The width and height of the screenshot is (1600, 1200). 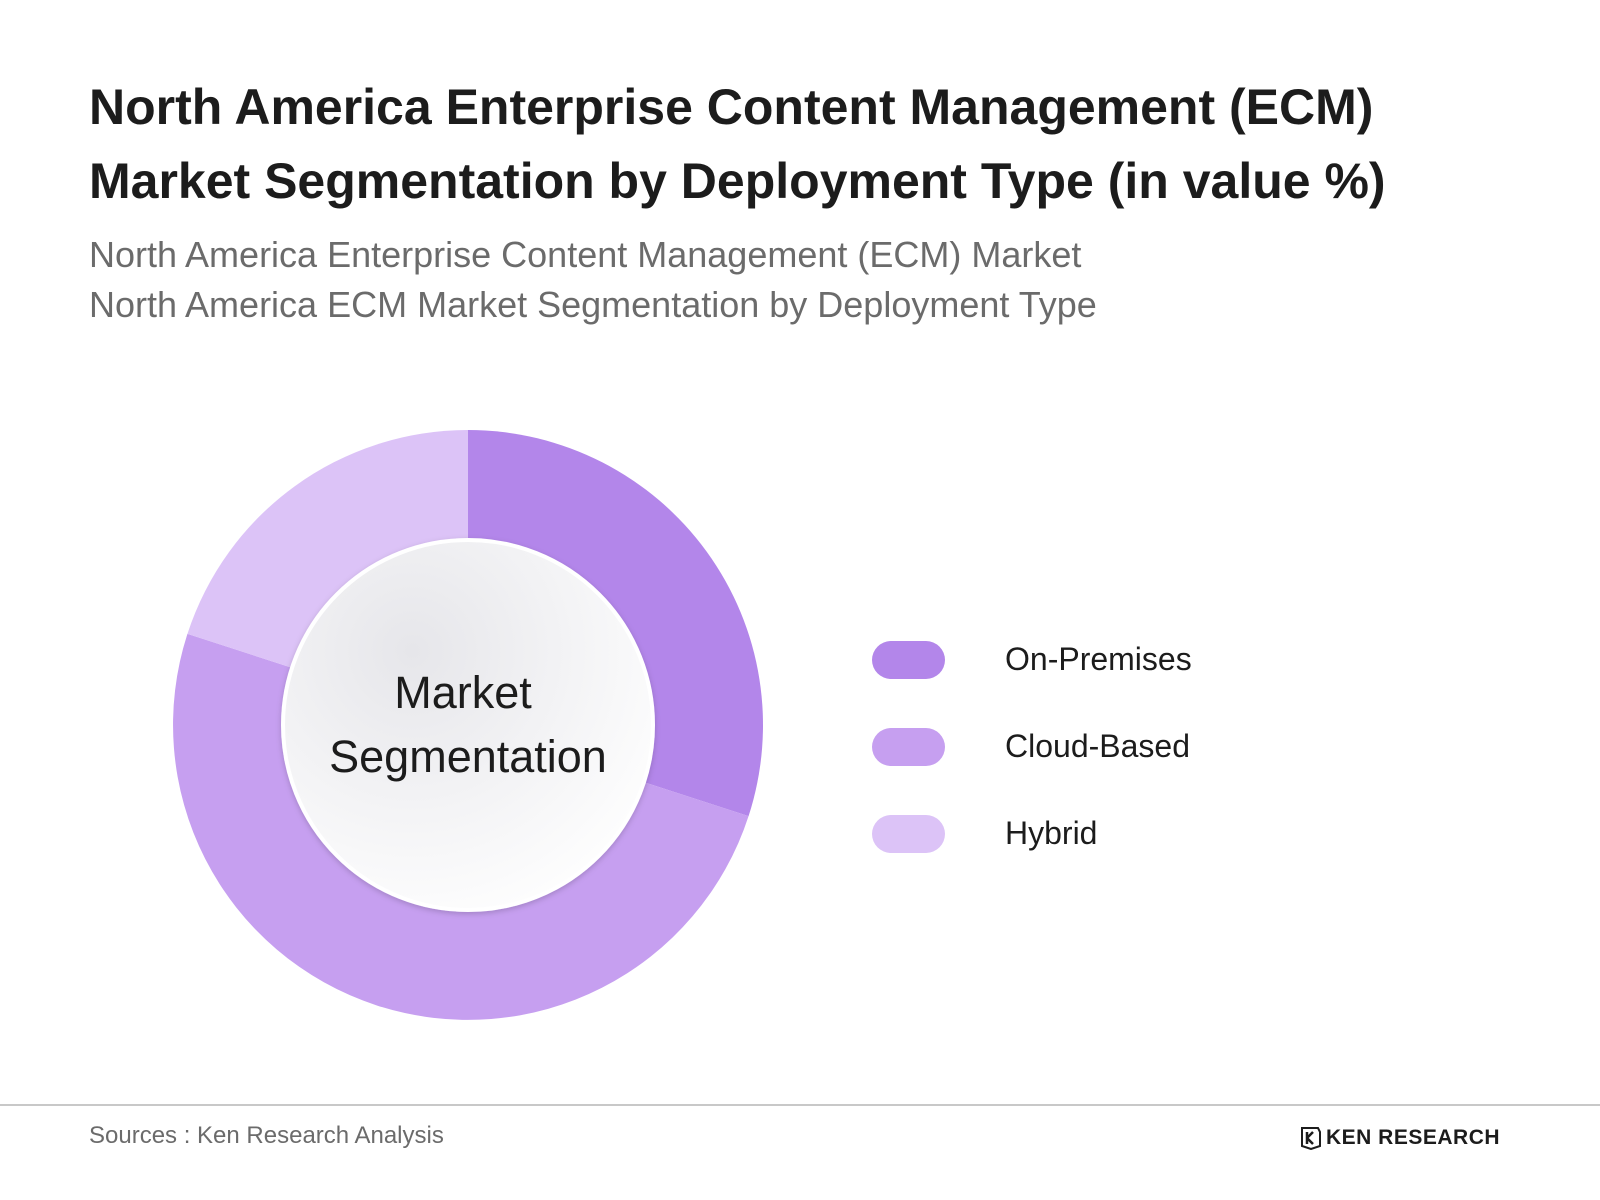 I want to click on center-label-line-1: Market, so click(x=463, y=692).